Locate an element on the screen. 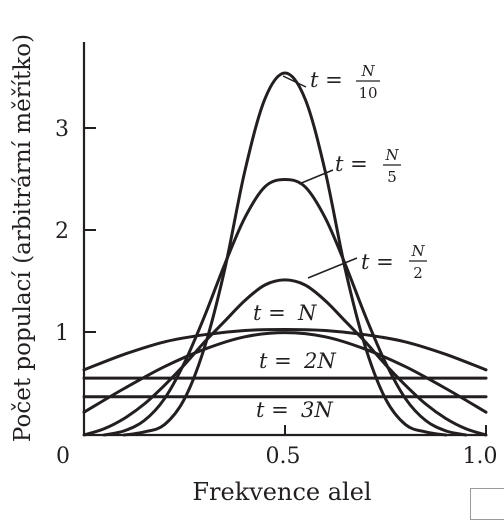 Image resolution: width=504 pixels, height=520 pixels. series-label-n5: t = N 5 is located at coordinates (368, 166).